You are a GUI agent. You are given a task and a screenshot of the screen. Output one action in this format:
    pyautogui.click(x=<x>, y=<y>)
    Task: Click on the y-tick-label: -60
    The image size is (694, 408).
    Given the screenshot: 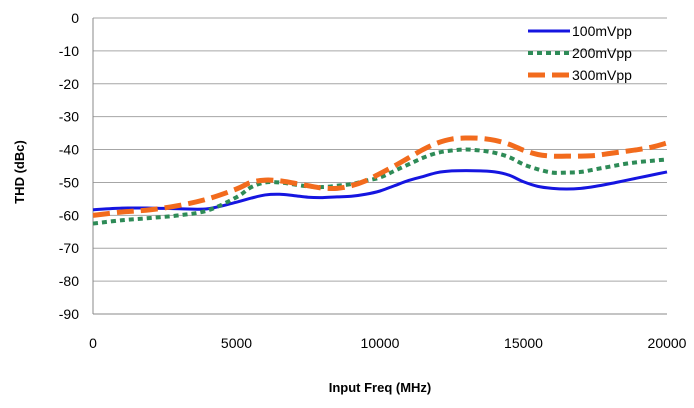 What is the action you would take?
    pyautogui.click(x=69, y=215)
    